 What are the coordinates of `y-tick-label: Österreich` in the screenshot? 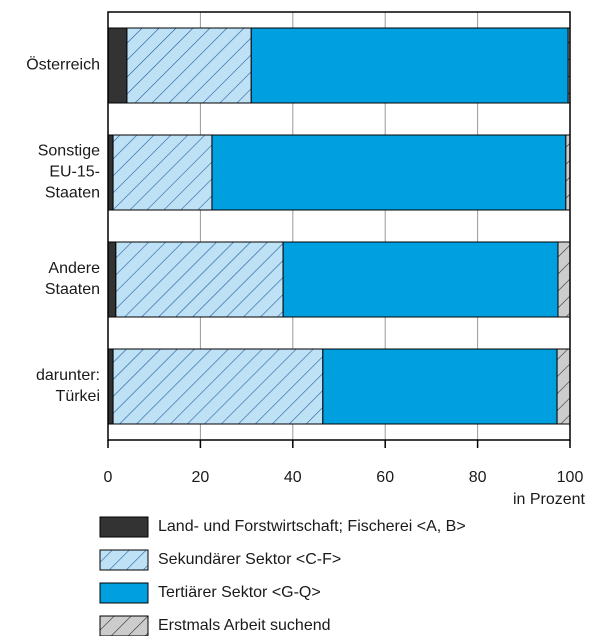 It's located at (63, 65).